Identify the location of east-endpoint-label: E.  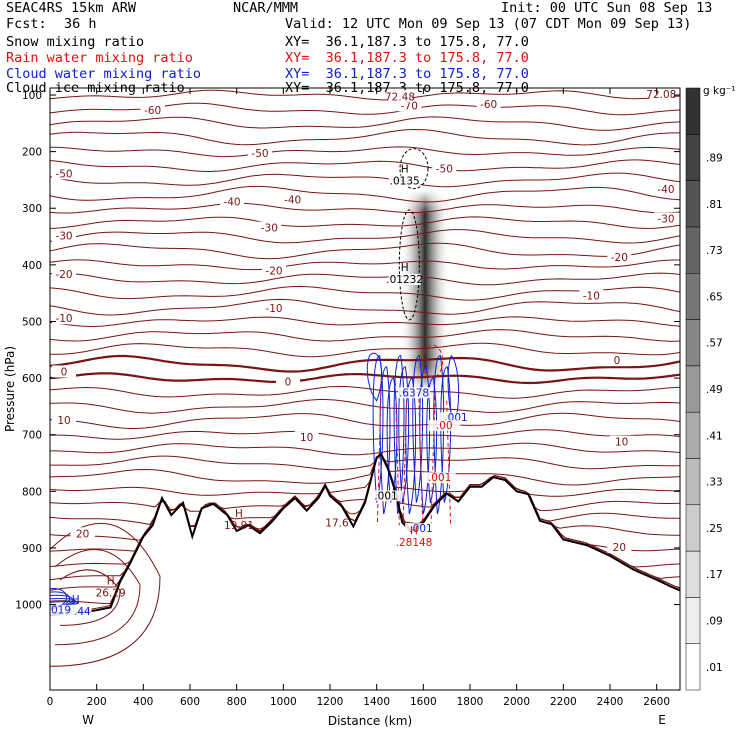
(662, 720).